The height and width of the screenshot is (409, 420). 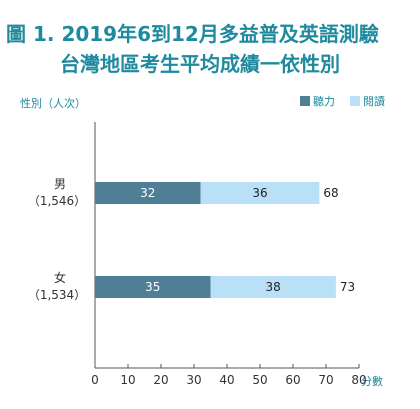 What do you see at coordinates (347, 287) in the screenshot?
I see `bar-total-label: 73` at bounding box center [347, 287].